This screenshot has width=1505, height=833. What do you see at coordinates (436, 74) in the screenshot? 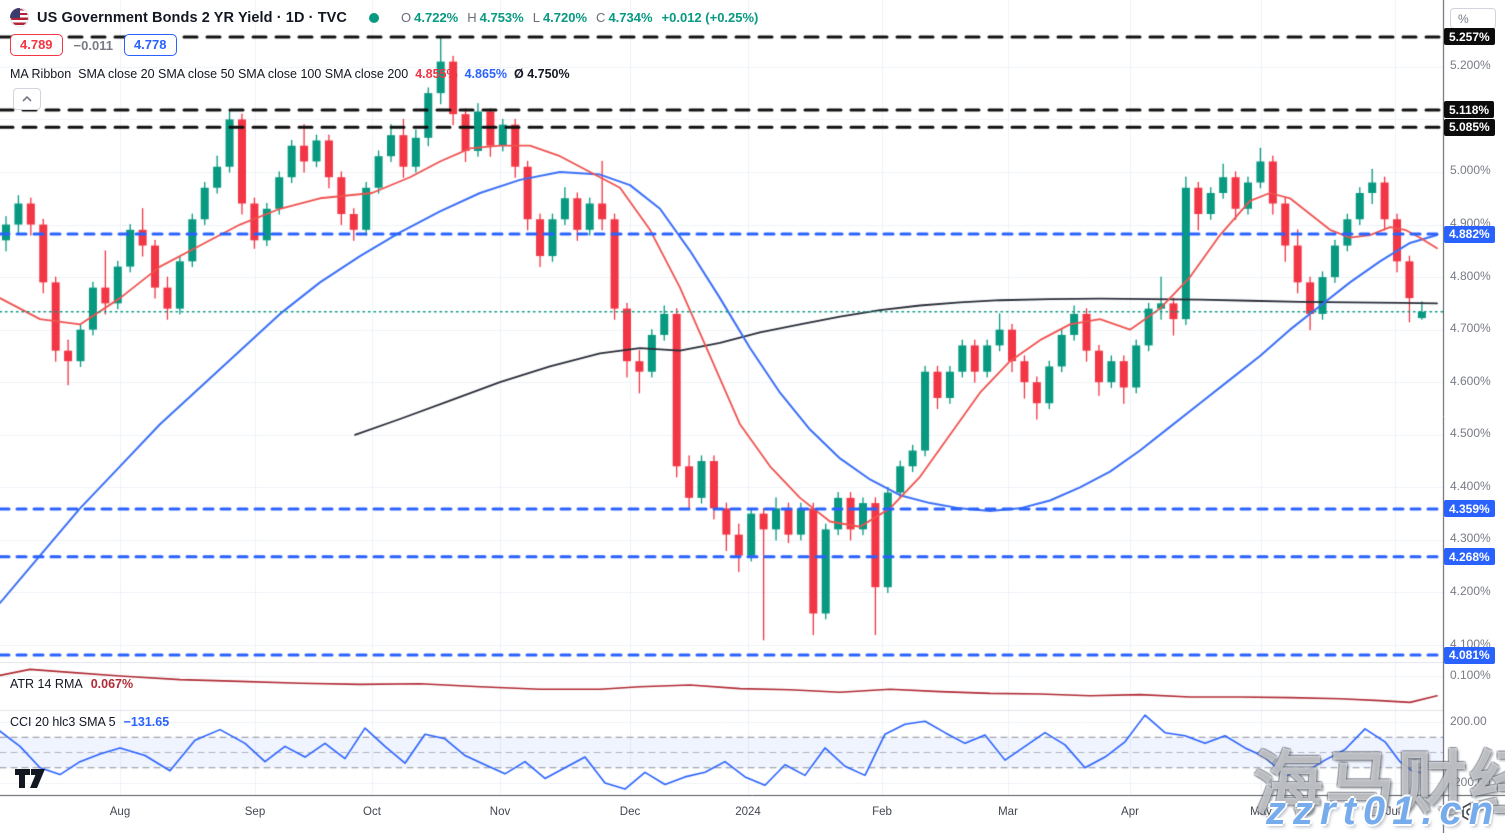
I see `ma-ribbon-value-red: 4.855%` at bounding box center [436, 74].